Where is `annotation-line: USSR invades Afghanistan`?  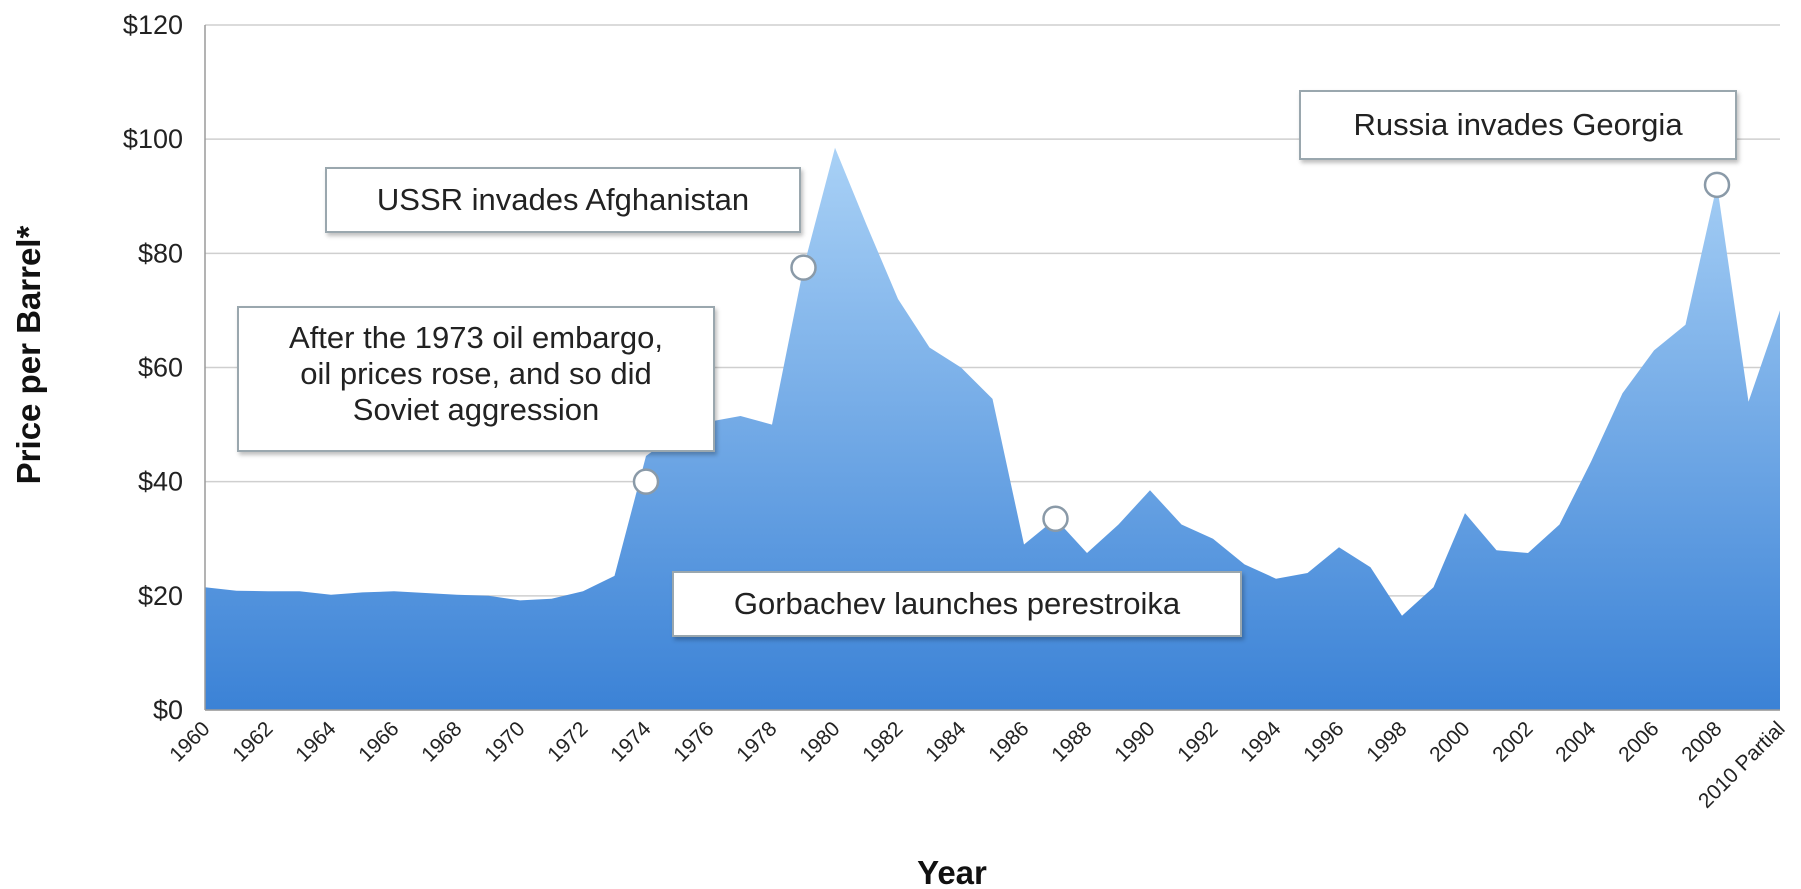
annotation-line: USSR invades Afghanistan is located at coordinates (563, 199).